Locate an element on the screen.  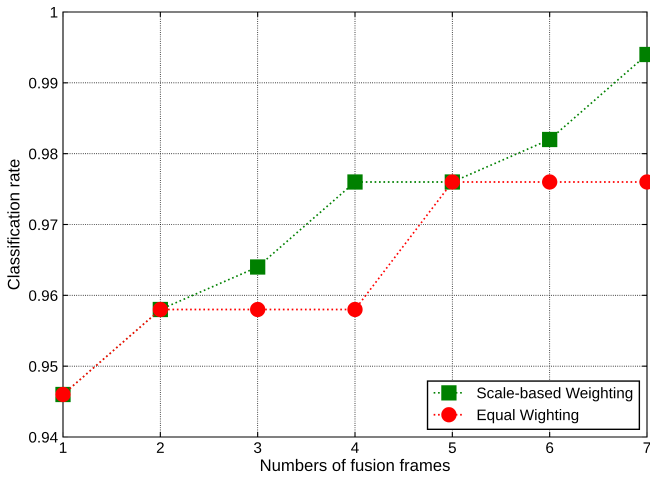
x-tick-label: 4 is located at coordinates (355, 447).